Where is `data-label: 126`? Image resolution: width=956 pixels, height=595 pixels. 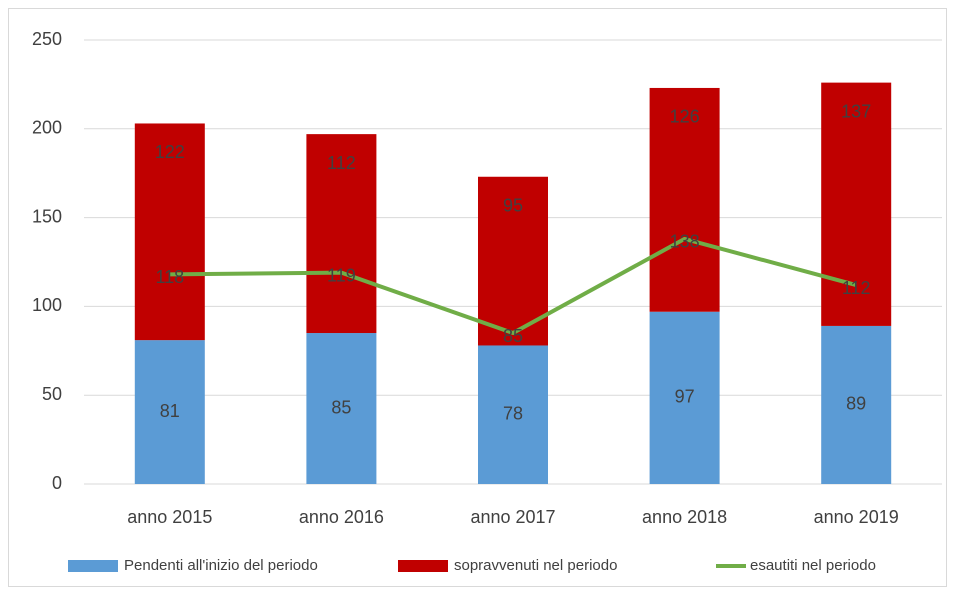
data-label: 126 is located at coordinates (685, 117).